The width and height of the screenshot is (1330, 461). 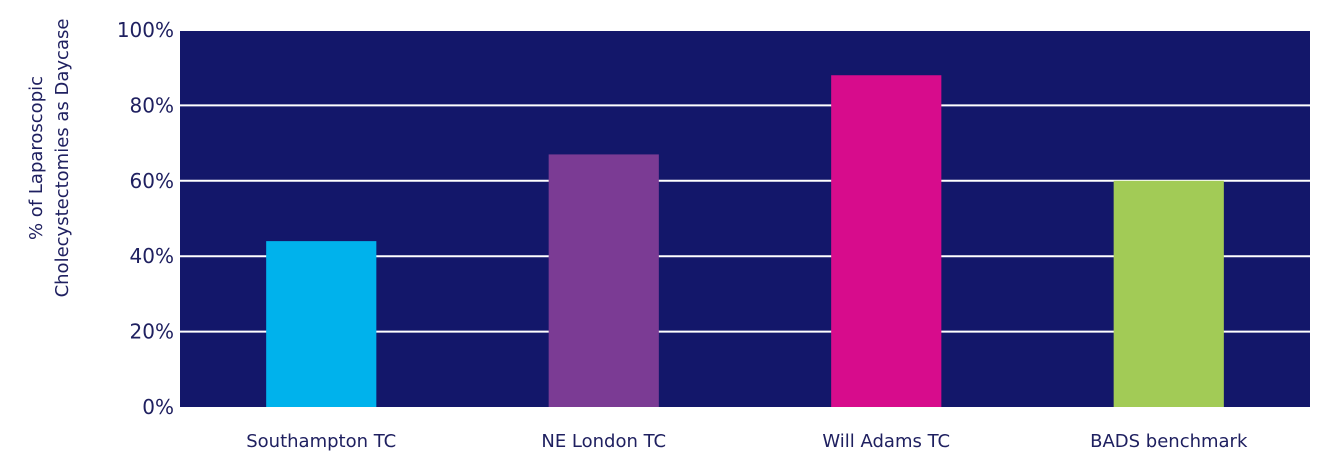 What do you see at coordinates (62, 158) in the screenshot?
I see `y-axis-title-line-2: Cholecystectomies as Daycase` at bounding box center [62, 158].